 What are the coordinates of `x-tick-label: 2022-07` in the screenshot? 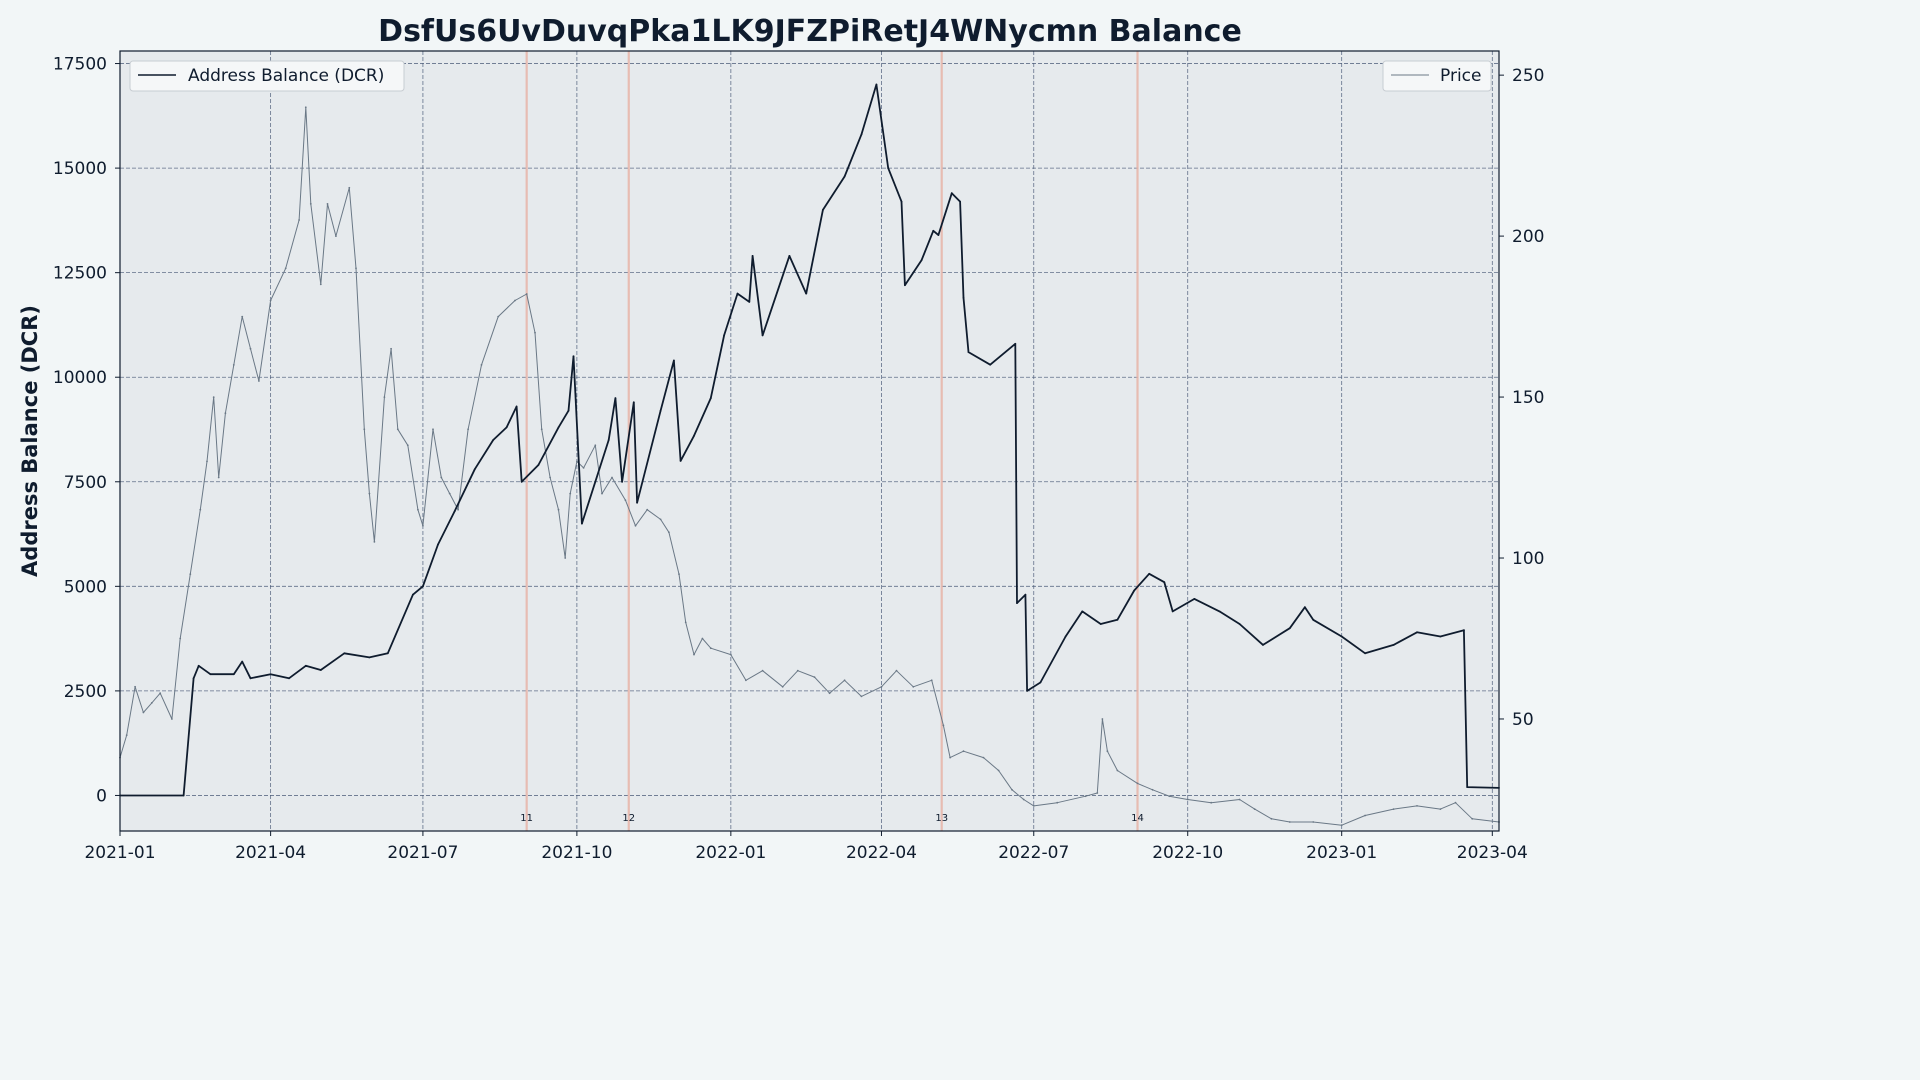 It's located at (1033, 853).